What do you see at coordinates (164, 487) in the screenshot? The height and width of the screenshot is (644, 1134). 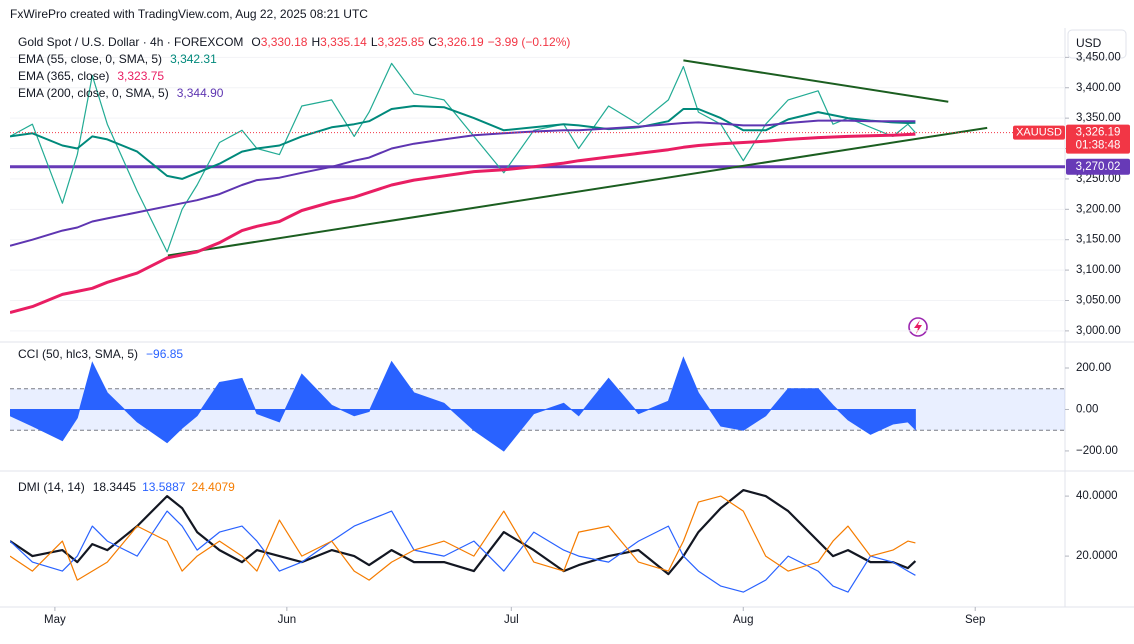 I see `legend-value: 13.5887` at bounding box center [164, 487].